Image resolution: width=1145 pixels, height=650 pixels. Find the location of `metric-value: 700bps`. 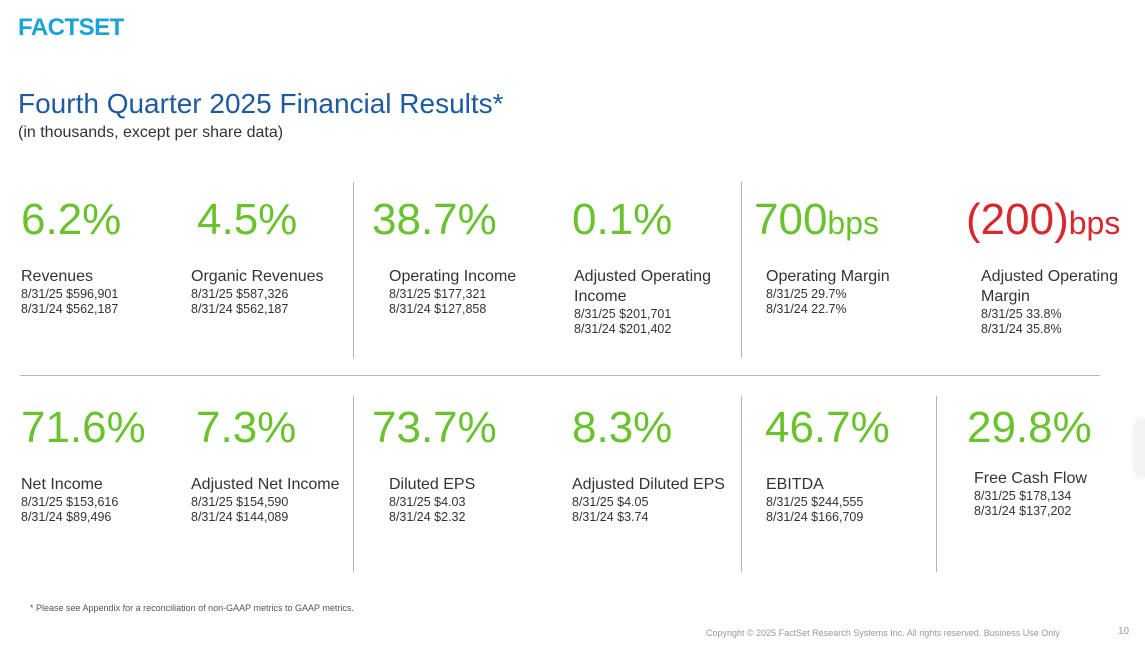

metric-value: 700bps is located at coordinates (817, 219).